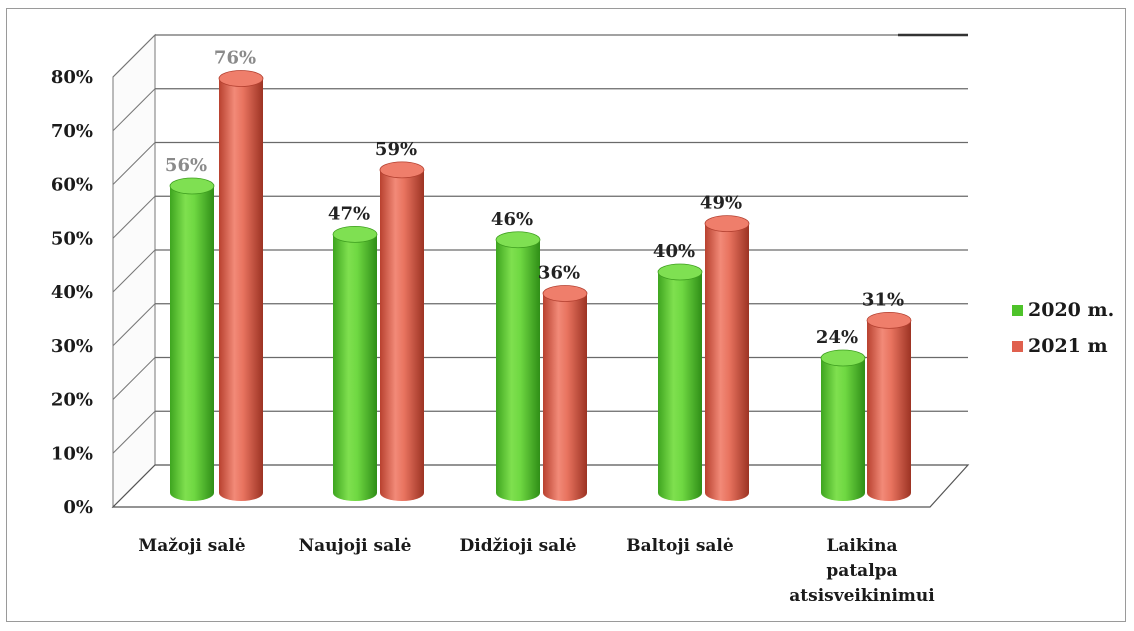 The width and height of the screenshot is (1134, 631). I want to click on legend-item-2021: 2021 m, so click(1063, 346).